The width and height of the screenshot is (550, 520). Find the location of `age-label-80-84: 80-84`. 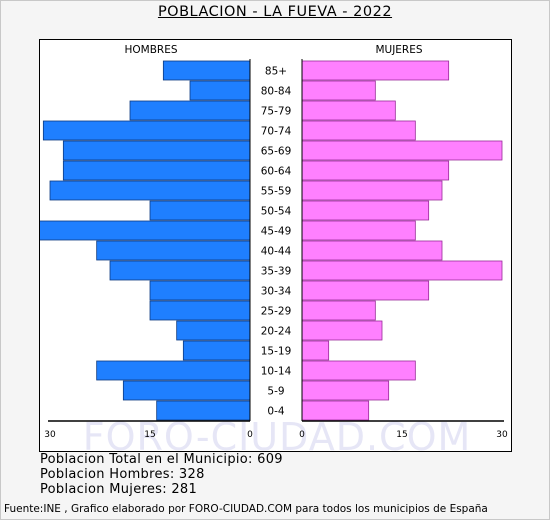

age-label-80-84: 80-84 is located at coordinates (276, 92).